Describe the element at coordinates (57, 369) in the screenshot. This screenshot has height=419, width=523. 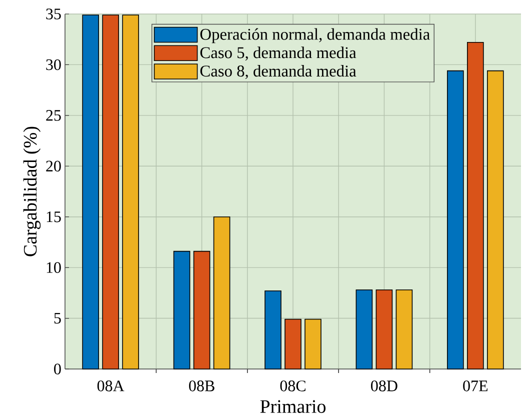
I see `y-tick-label: 0` at that location.